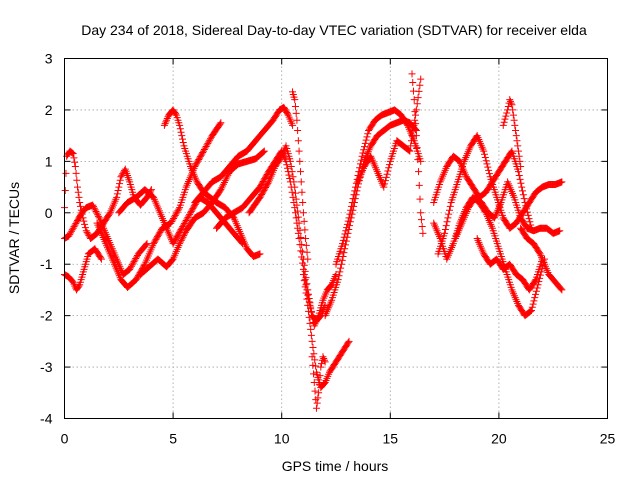  Describe the element at coordinates (49, 213) in the screenshot. I see `y-tick-label: 0` at that location.